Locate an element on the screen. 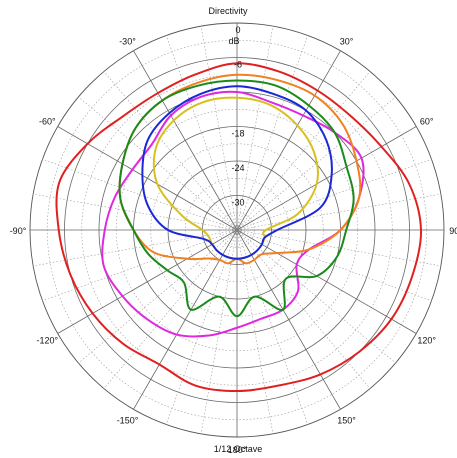  chart-title: Directivity is located at coordinates (228, 11).